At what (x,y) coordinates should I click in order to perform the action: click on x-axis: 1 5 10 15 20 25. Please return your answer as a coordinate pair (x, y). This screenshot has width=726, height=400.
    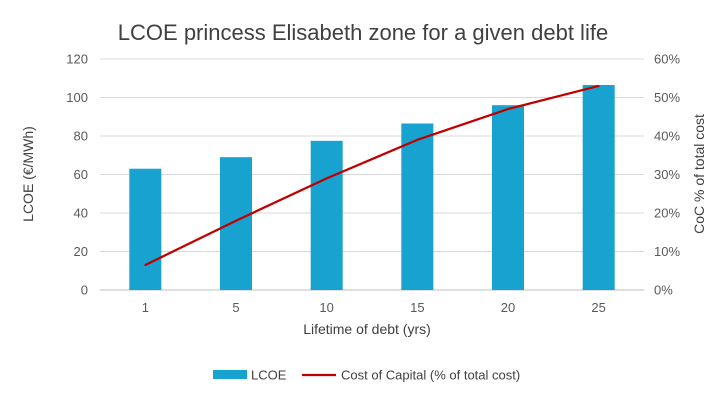
    Looking at the image, I should click on (374, 307).